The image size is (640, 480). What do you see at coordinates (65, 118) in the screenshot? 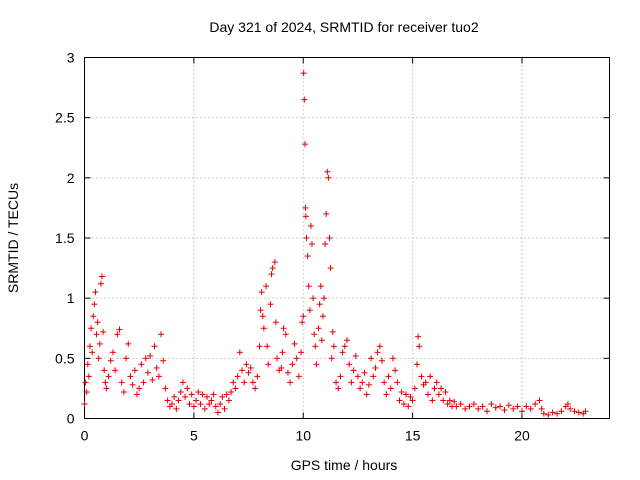
I see `y-tick-label: 2.5` at bounding box center [65, 118].